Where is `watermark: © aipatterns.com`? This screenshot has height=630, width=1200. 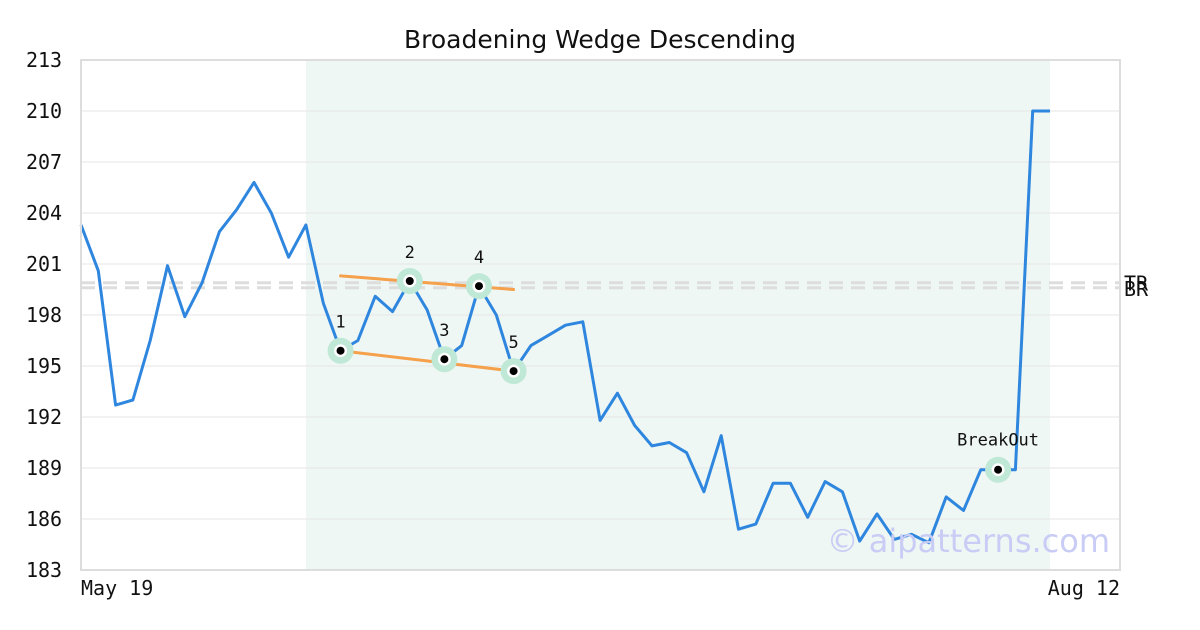 watermark: © aipatterns.com is located at coordinates (968, 541).